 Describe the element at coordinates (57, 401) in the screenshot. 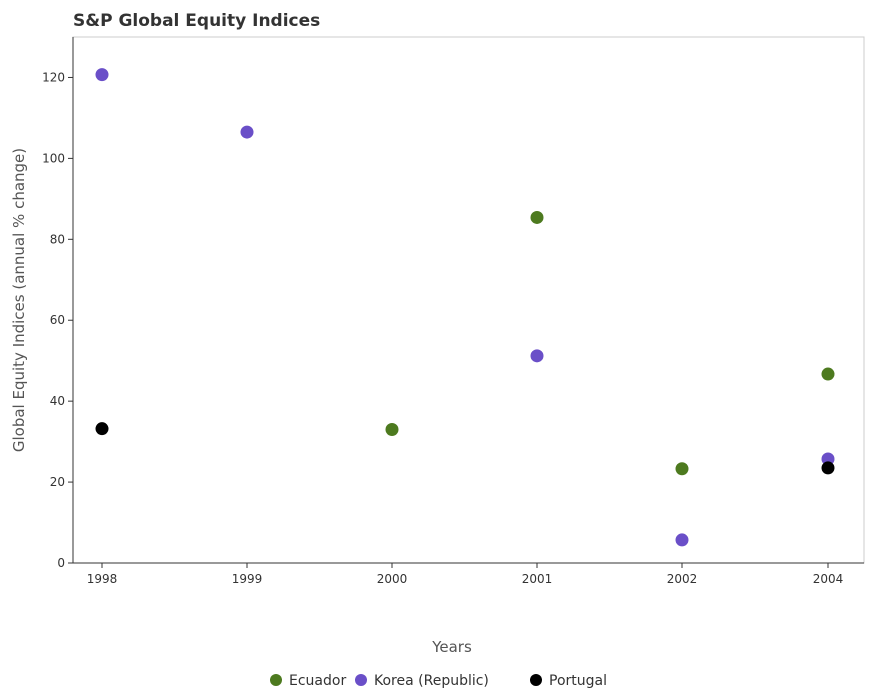

I see `y-tick-label: 40` at that location.